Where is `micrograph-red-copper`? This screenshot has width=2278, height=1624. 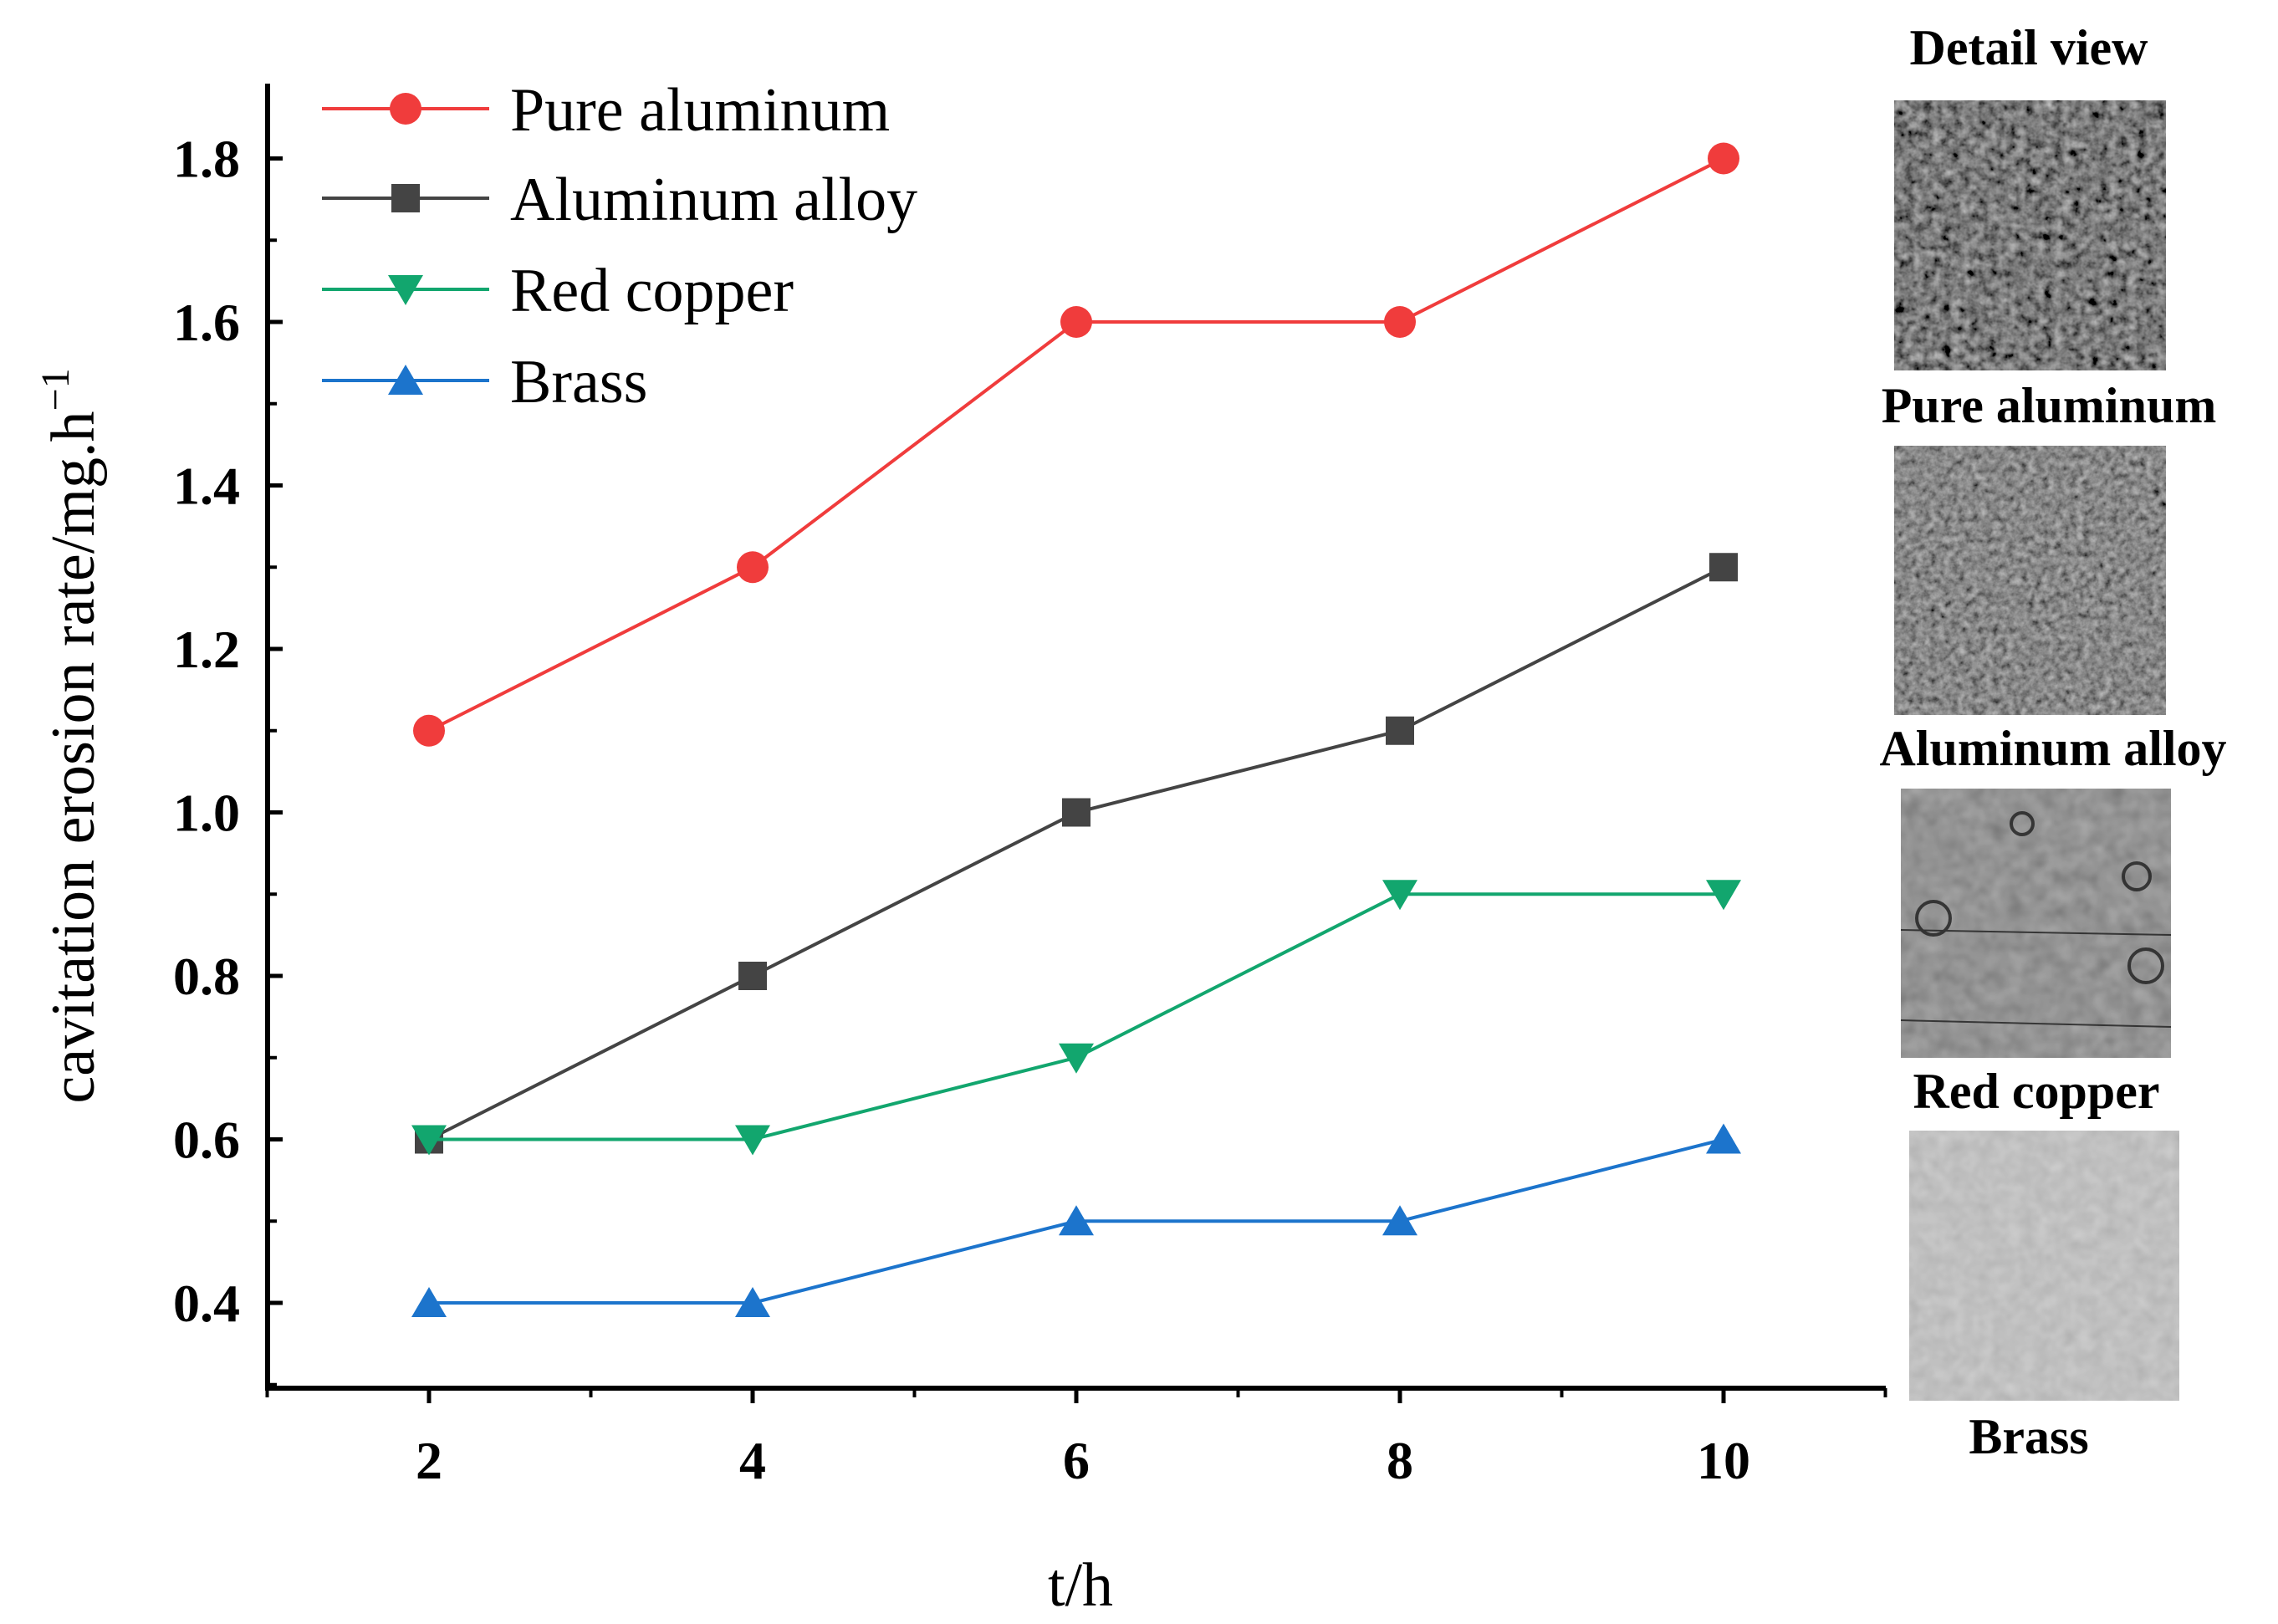 micrograph-red-copper is located at coordinates (2036, 923).